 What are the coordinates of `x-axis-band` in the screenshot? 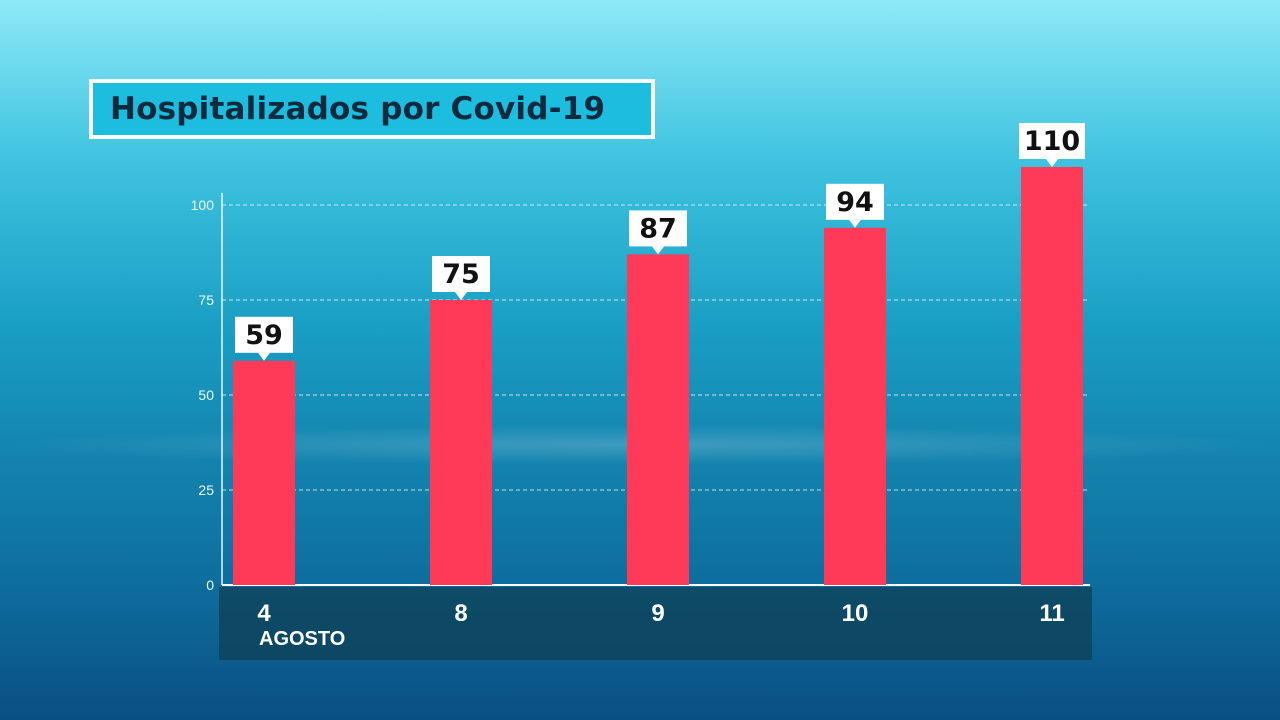 It's located at (655, 623).